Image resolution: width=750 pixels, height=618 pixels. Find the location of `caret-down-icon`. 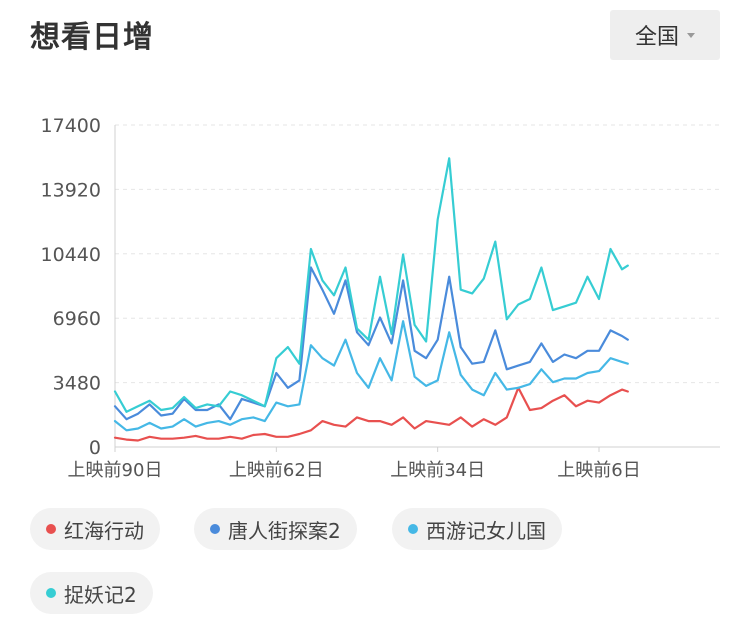

caret-down-icon is located at coordinates (691, 35).